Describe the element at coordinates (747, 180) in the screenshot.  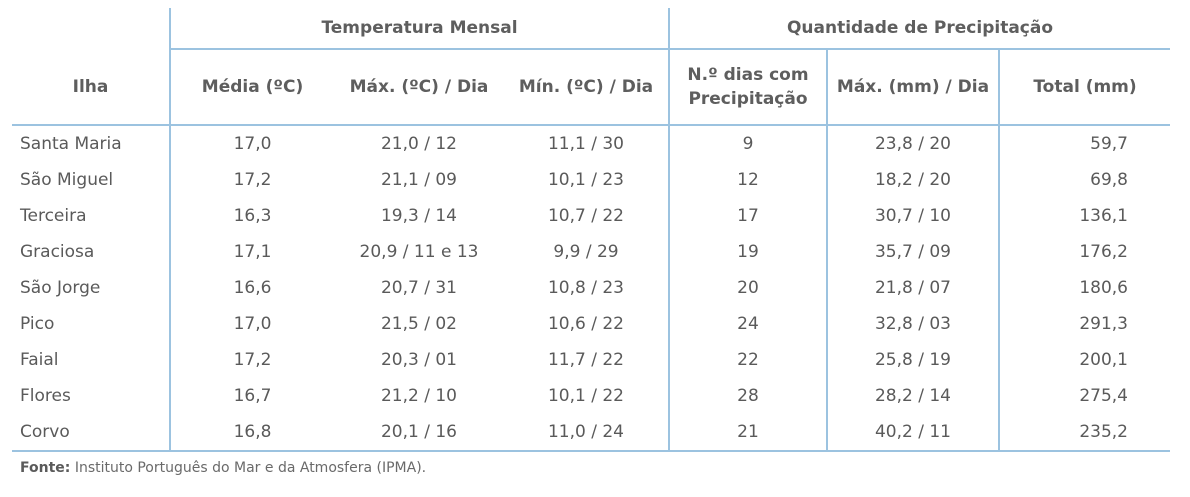
I see `cell-rain-days: 12` at that location.